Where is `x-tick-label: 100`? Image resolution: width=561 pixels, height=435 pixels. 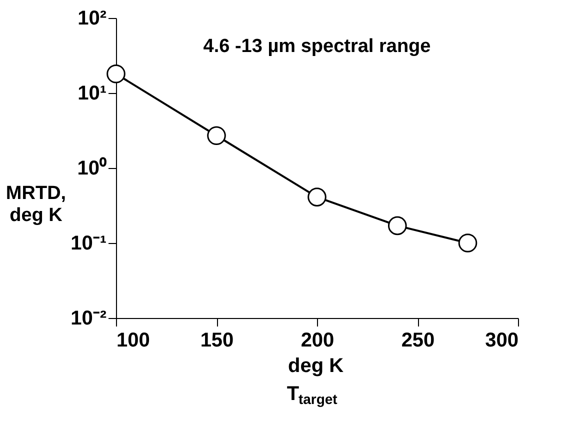
x-tick-label: 100 is located at coordinates (133, 341).